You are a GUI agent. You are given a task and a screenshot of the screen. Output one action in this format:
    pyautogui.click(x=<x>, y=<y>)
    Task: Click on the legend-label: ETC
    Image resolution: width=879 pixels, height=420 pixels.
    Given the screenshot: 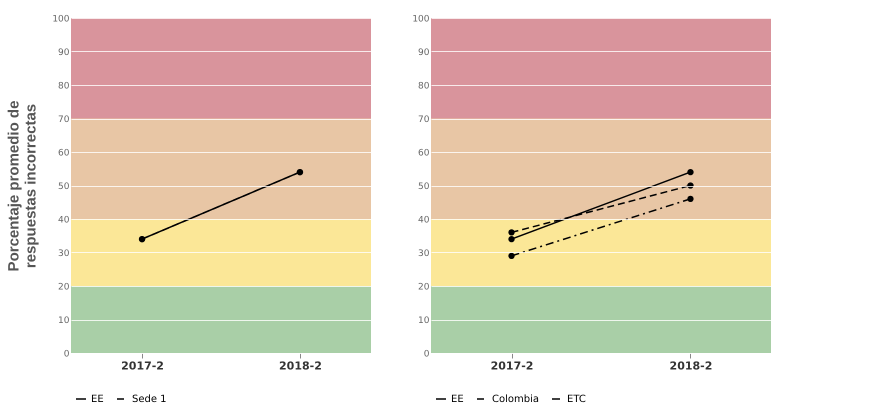 What is the action you would take?
    pyautogui.click(x=576, y=399)
    